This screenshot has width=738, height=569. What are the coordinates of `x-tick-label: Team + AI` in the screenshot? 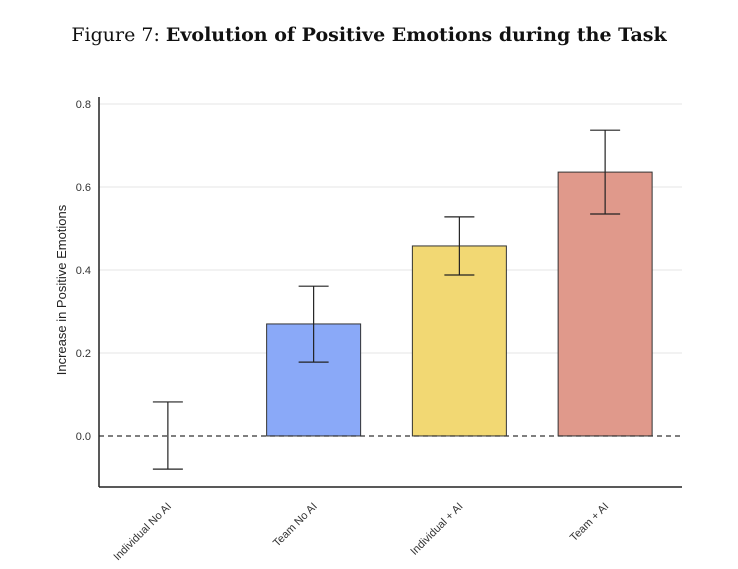 It's located at (589, 522).